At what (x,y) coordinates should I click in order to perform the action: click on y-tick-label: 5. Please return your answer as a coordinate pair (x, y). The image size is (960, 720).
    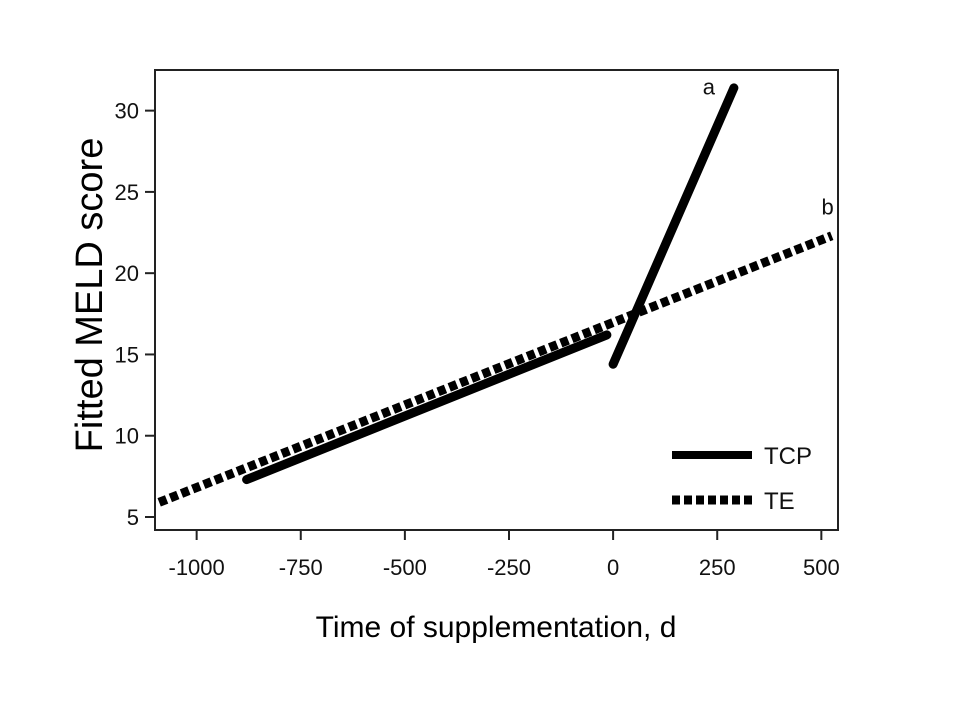
    Looking at the image, I should click on (133, 517).